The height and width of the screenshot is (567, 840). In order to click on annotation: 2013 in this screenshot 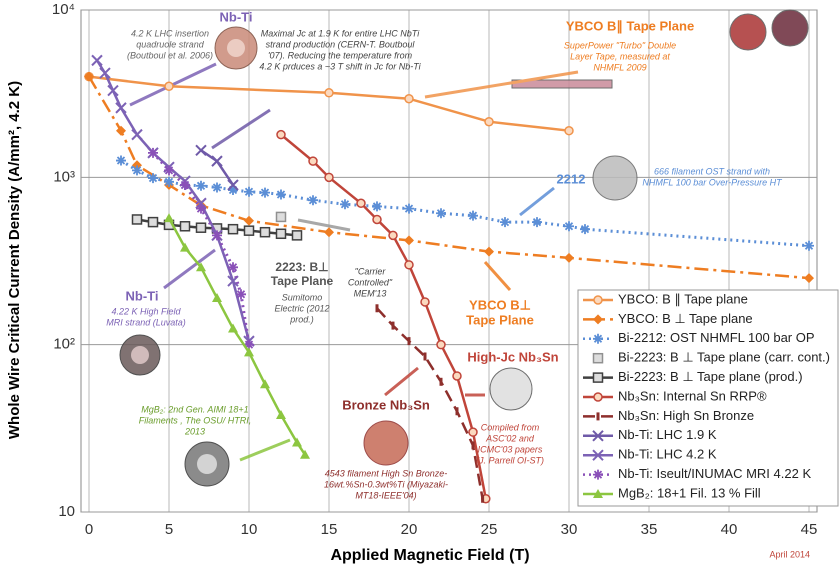, I will do `click(194, 431)`.